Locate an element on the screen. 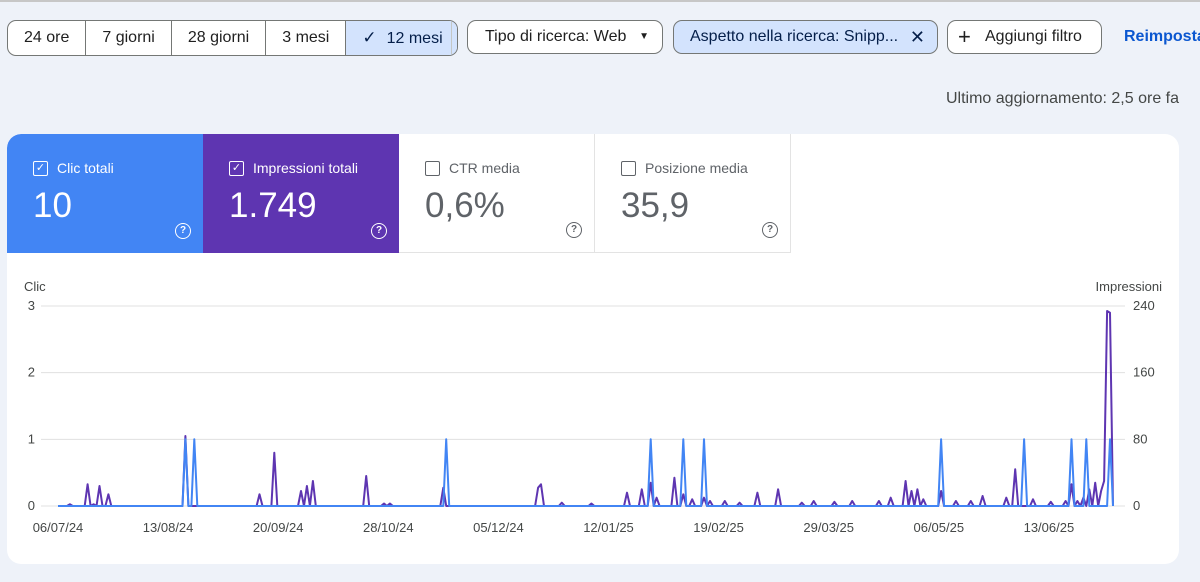  metric-tile-ctr: CTR media 0,6% ? is located at coordinates (497, 193).